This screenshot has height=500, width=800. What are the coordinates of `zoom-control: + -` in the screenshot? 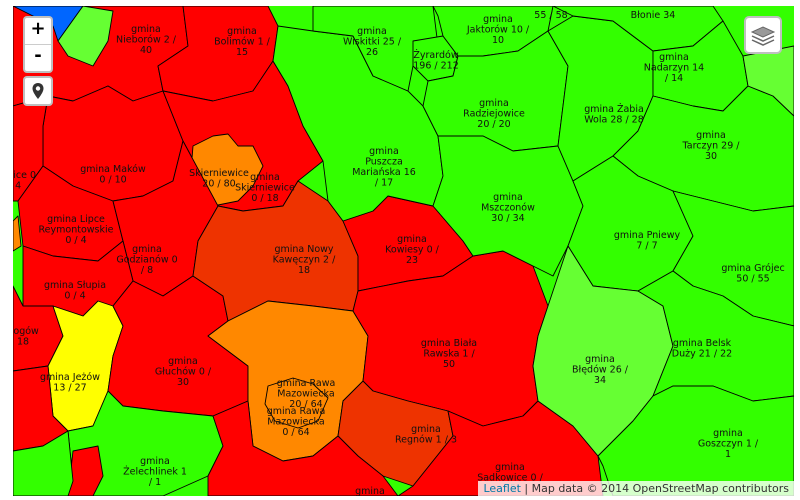 It's located at (38, 44).